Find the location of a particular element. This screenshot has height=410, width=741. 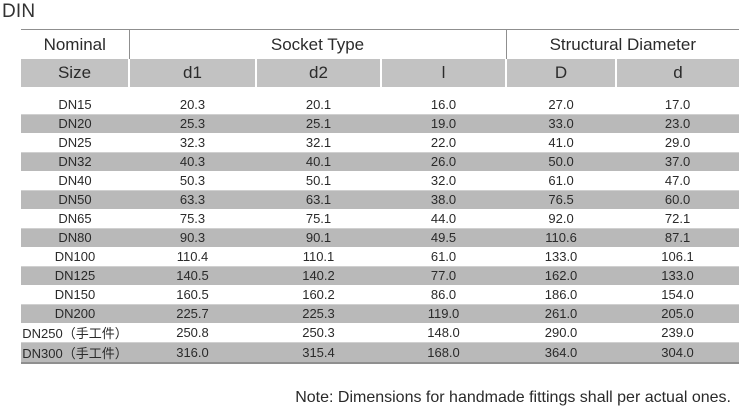

cell-size: DN125 is located at coordinates (75, 275).